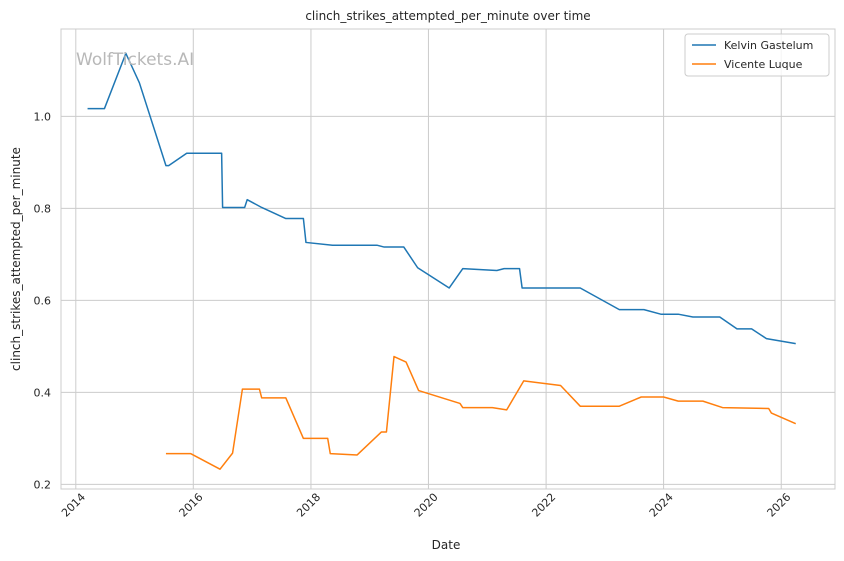 The height and width of the screenshot is (561, 844). What do you see at coordinates (43, 392) in the screenshot?
I see `y-tick-label: 0.4` at bounding box center [43, 392].